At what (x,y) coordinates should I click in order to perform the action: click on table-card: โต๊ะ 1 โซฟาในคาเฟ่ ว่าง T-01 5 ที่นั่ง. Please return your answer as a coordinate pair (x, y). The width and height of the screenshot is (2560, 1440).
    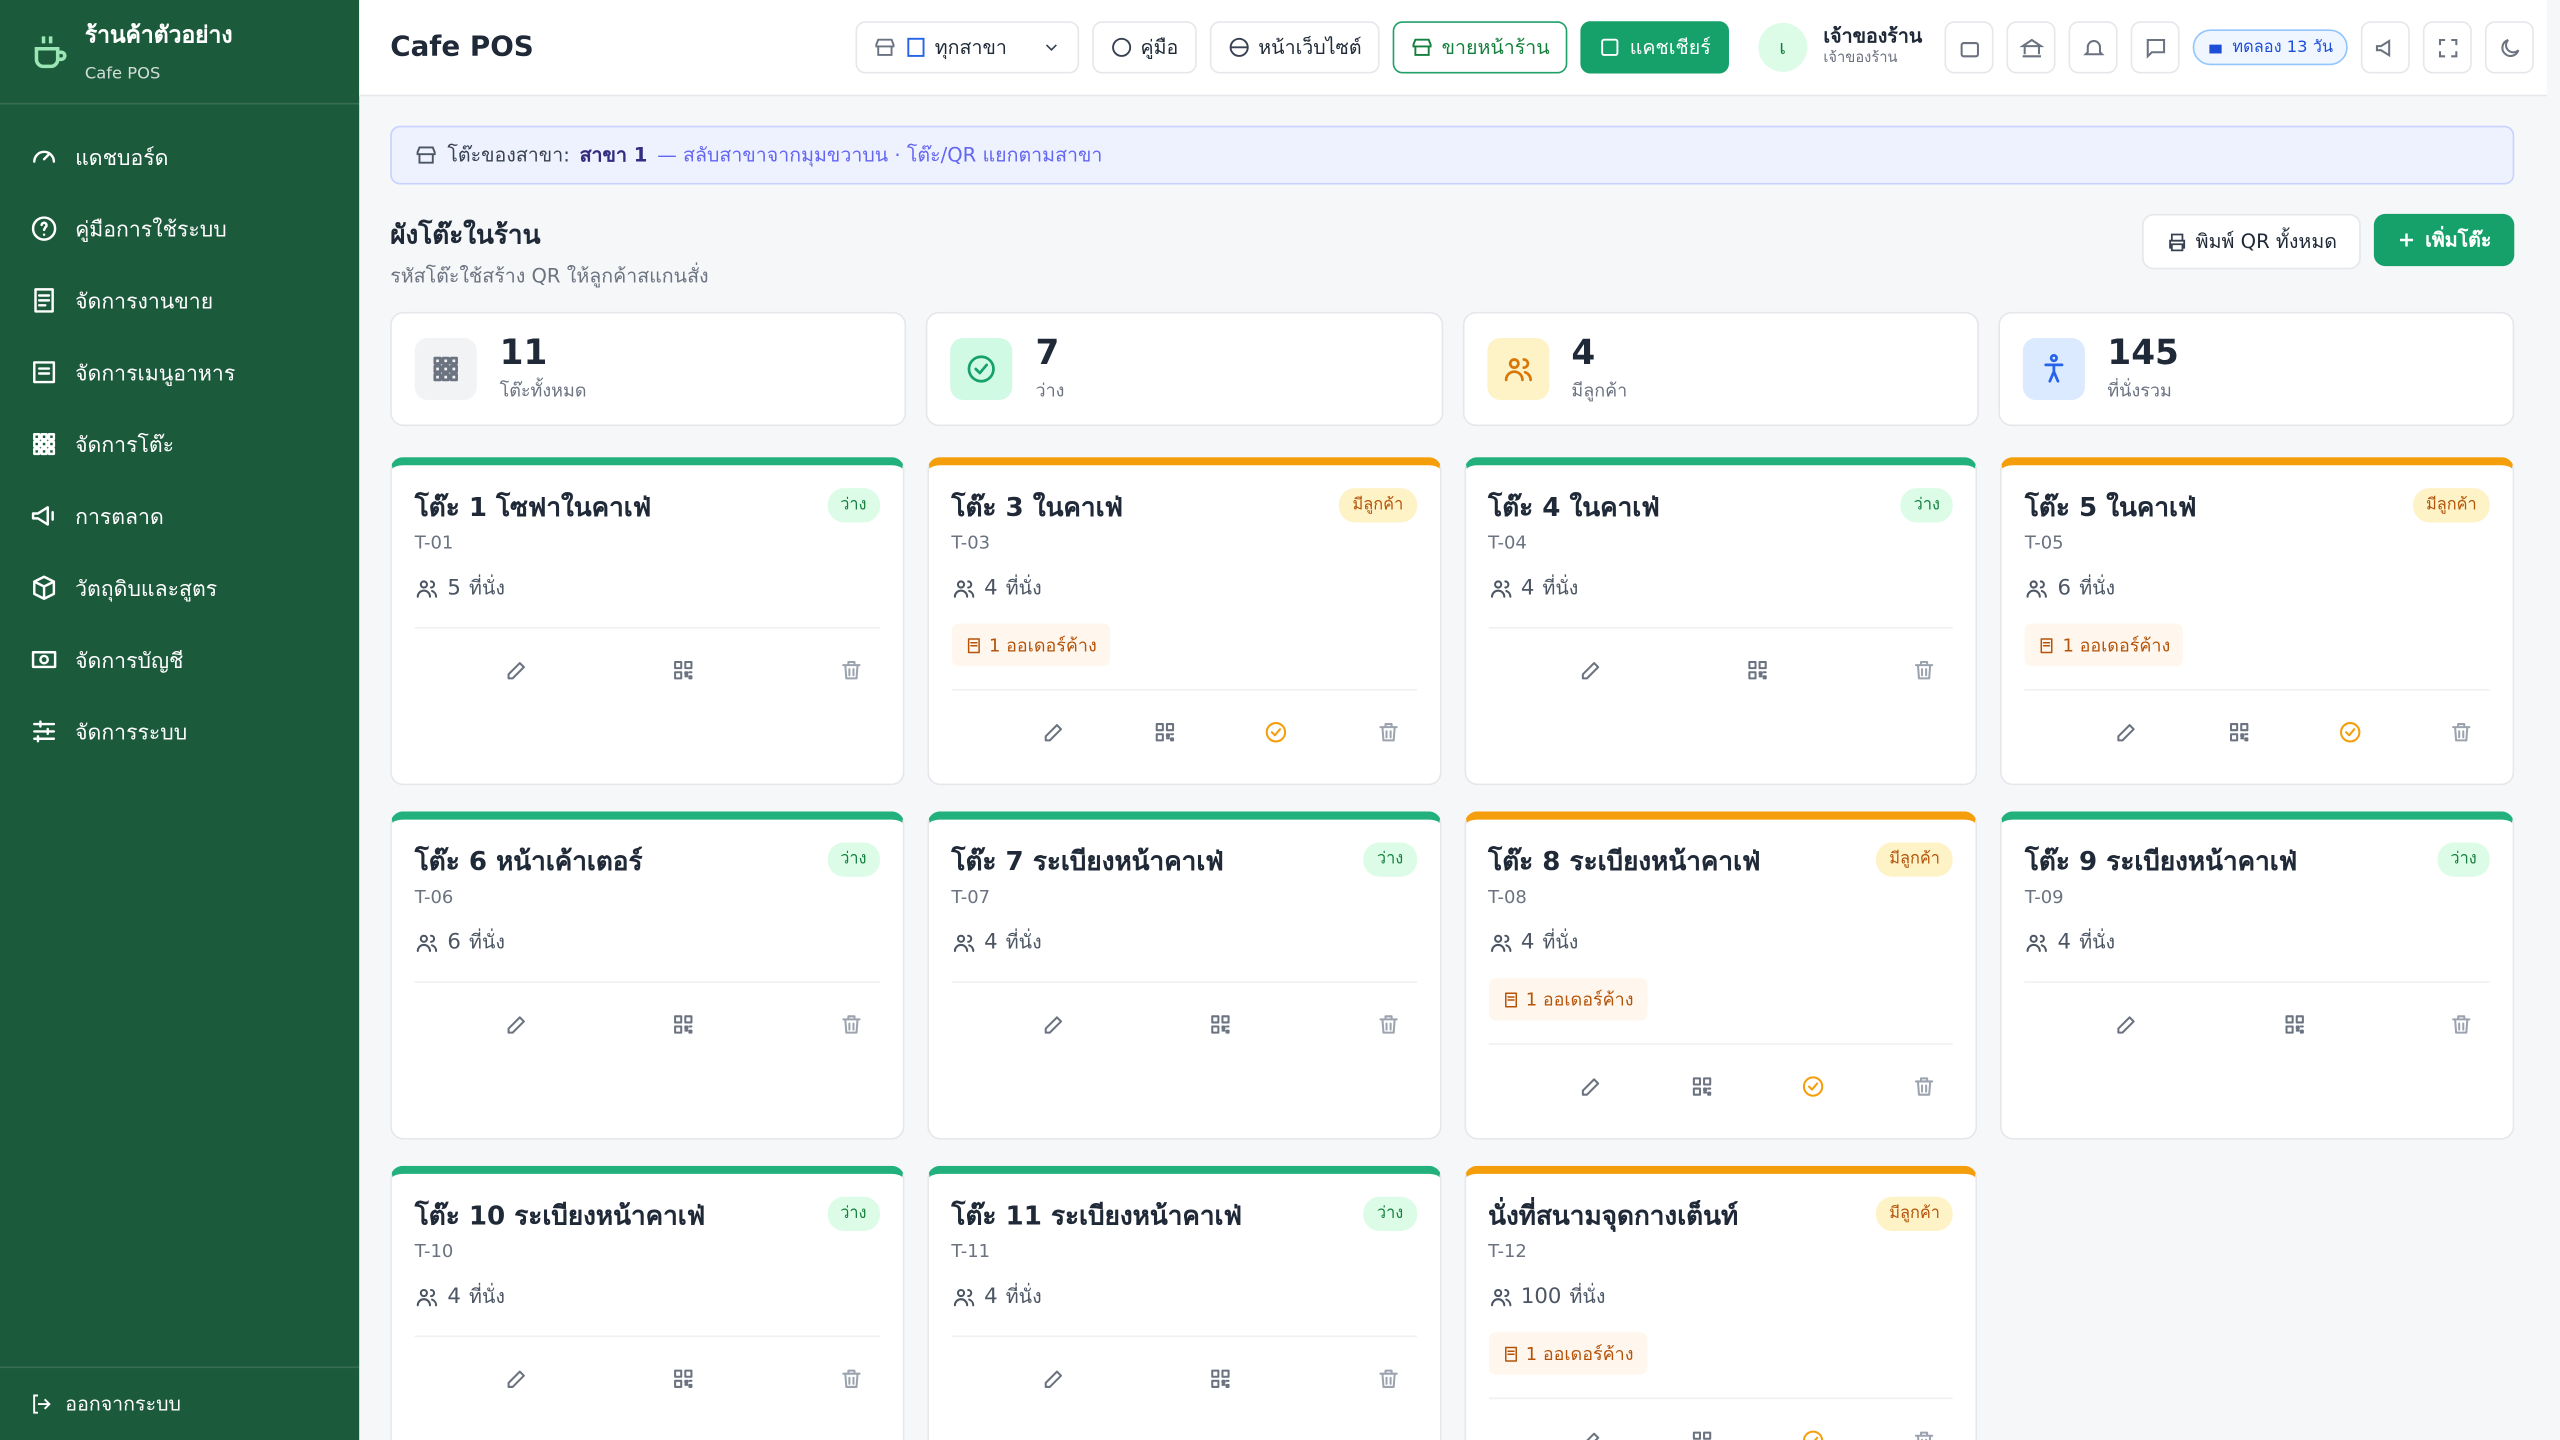
    Looking at the image, I should click on (647, 621).